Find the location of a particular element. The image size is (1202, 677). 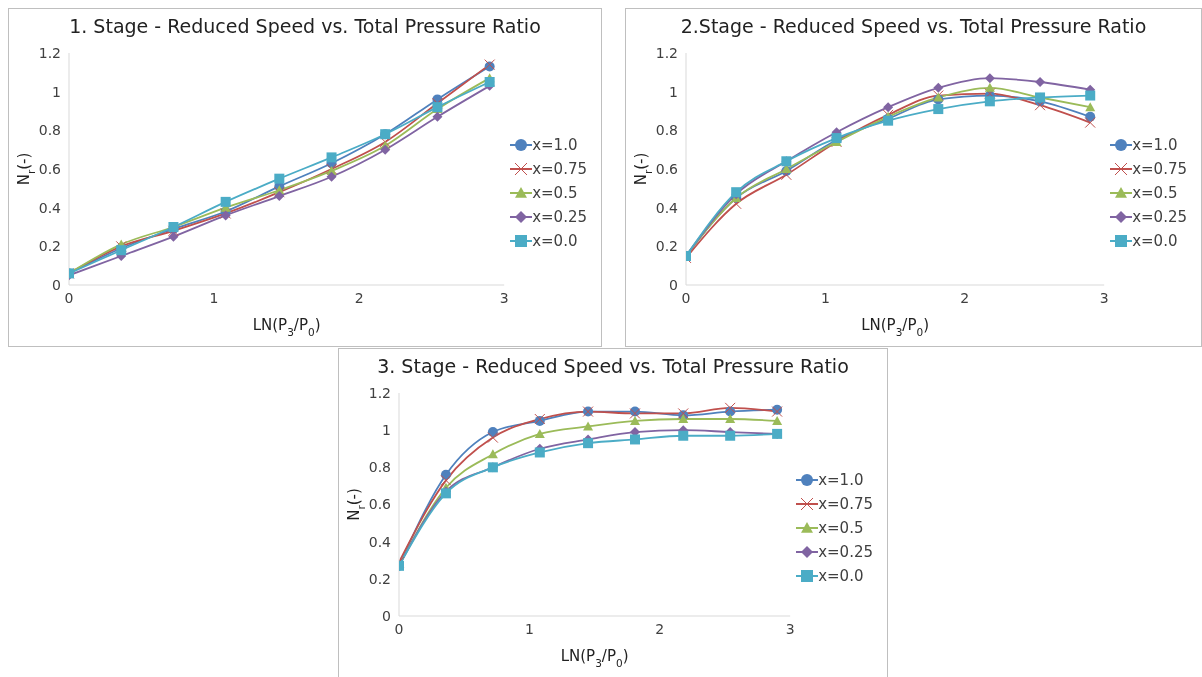

chart-title: 2.Stage - Reduced Speed vs. Total Pressure Ratio is located at coordinates (913, 26).